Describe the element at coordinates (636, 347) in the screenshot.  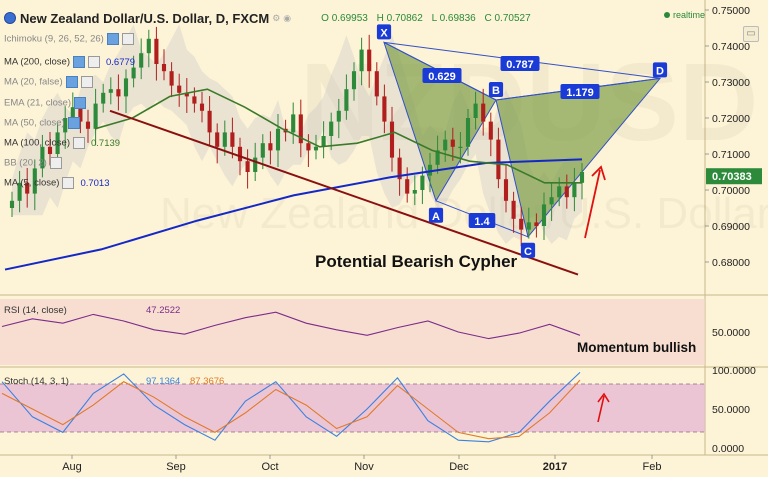
I see `momentum-annotation: Momentum bullish` at that location.